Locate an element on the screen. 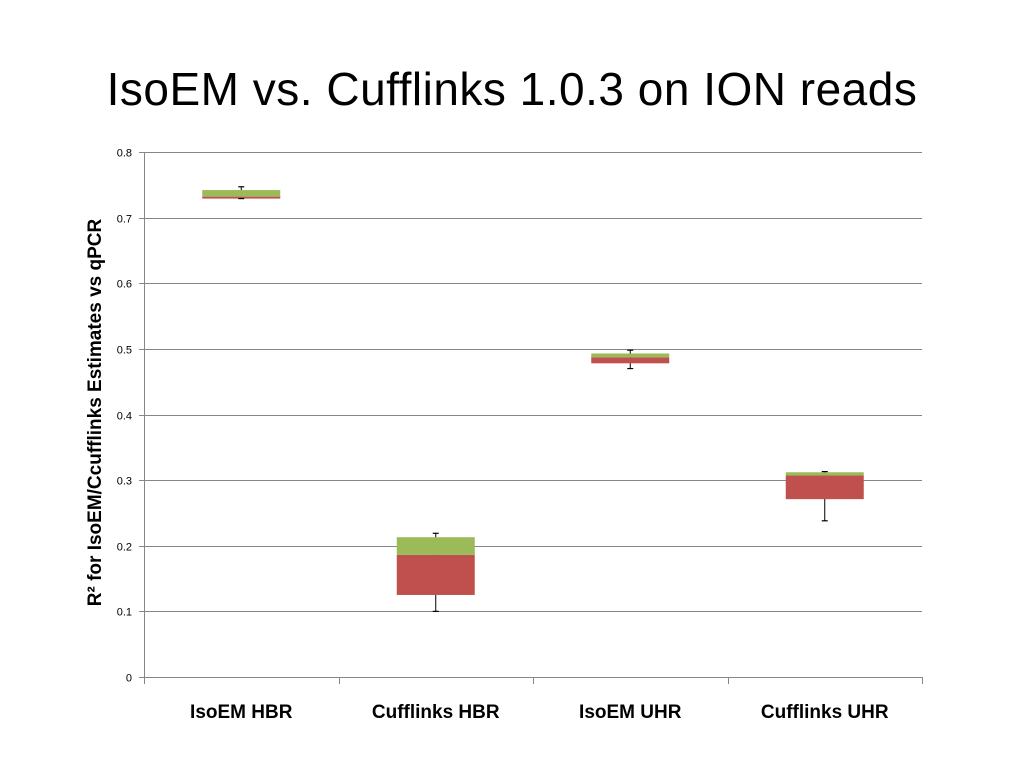  y-tick-label: 0.8 is located at coordinates (124, 154).